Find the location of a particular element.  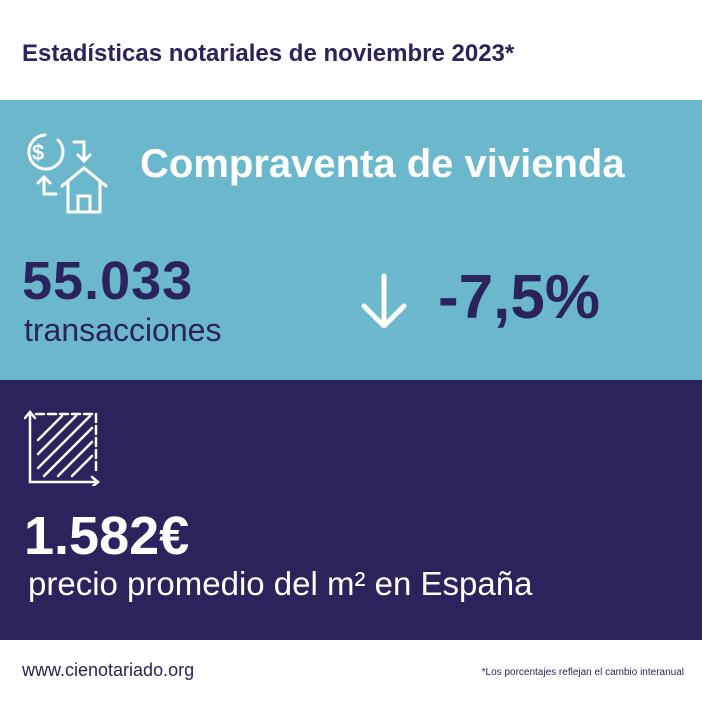

website-link: www.cienotariado.org is located at coordinates (108, 670).